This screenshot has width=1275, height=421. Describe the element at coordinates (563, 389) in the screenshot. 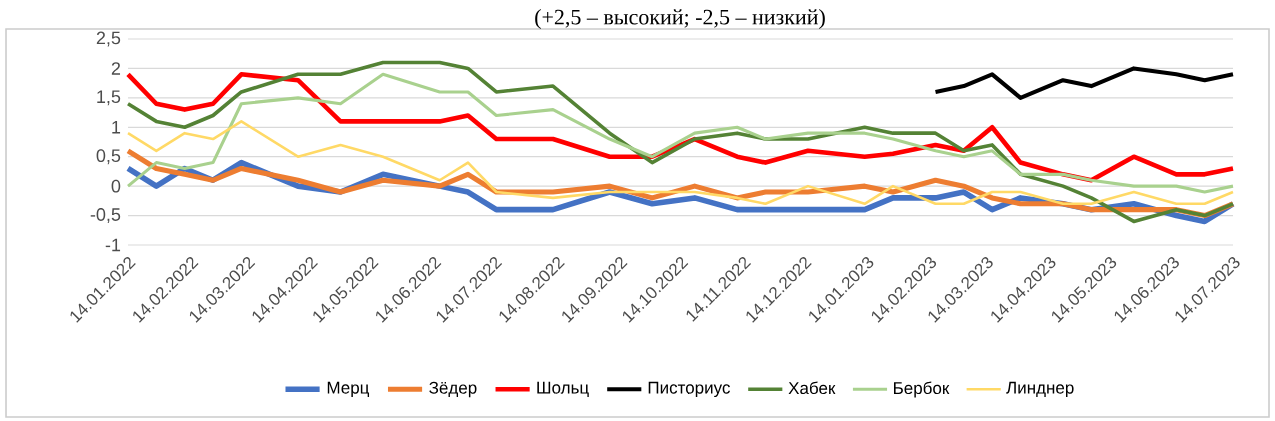

I see `legend-label: Шольц` at that location.